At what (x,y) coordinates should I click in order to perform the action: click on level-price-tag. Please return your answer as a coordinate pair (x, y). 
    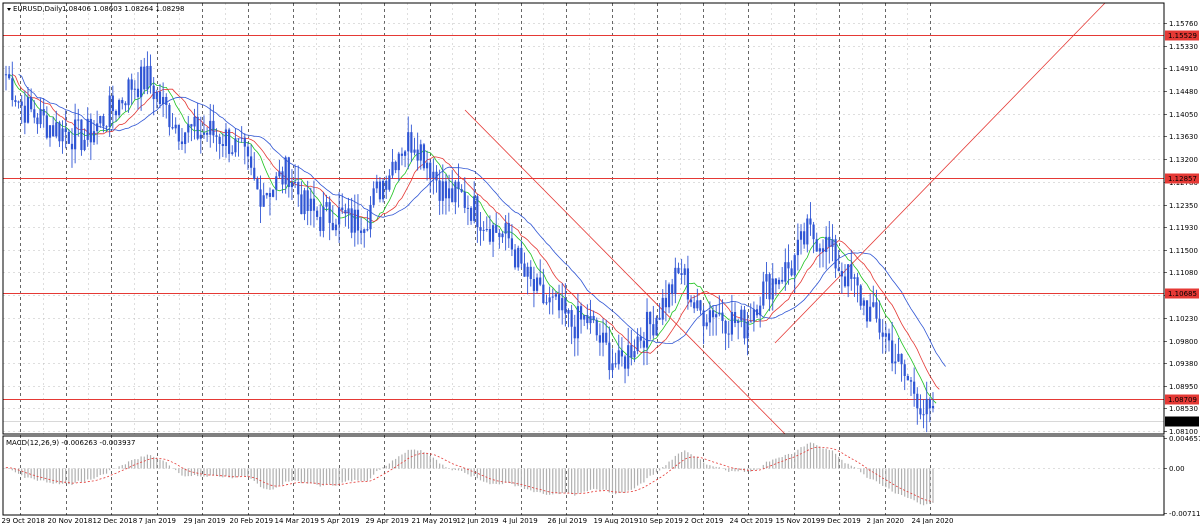
    Looking at the image, I should click on (1182, 293).